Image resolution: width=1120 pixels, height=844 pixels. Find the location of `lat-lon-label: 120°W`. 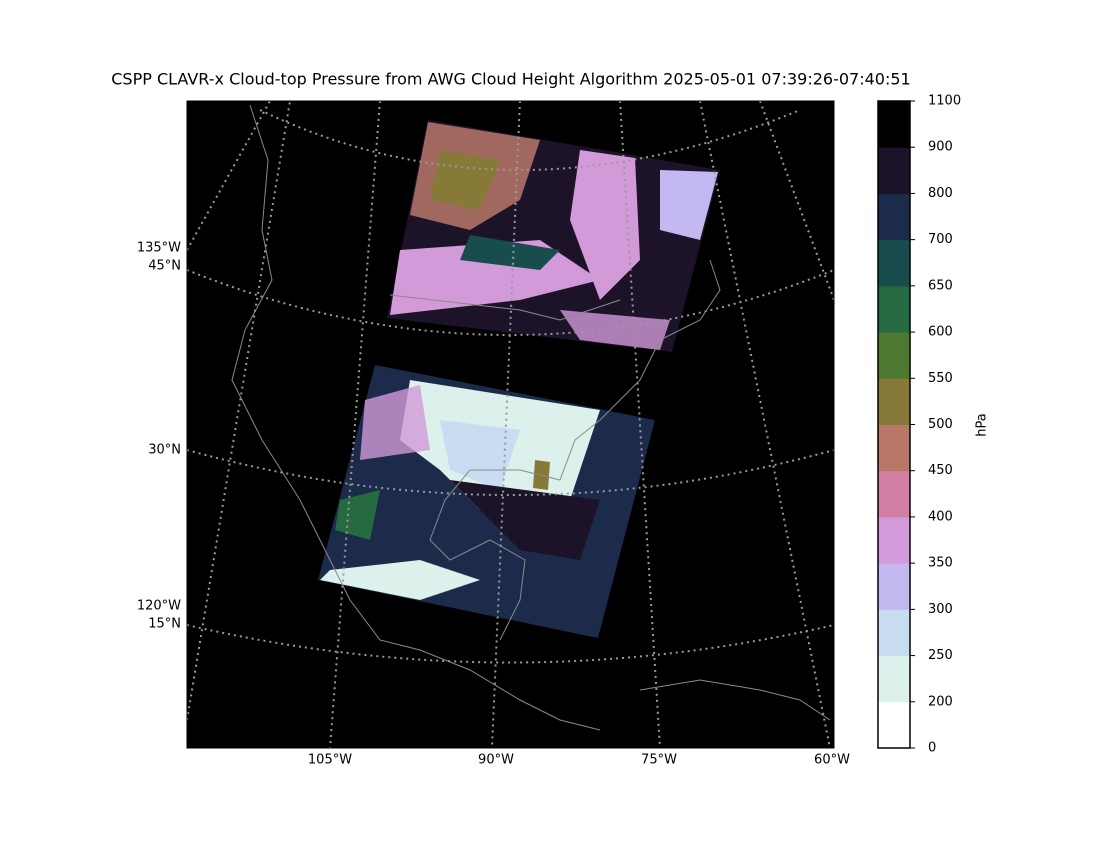

lat-lon-label: 120°W is located at coordinates (159, 606).